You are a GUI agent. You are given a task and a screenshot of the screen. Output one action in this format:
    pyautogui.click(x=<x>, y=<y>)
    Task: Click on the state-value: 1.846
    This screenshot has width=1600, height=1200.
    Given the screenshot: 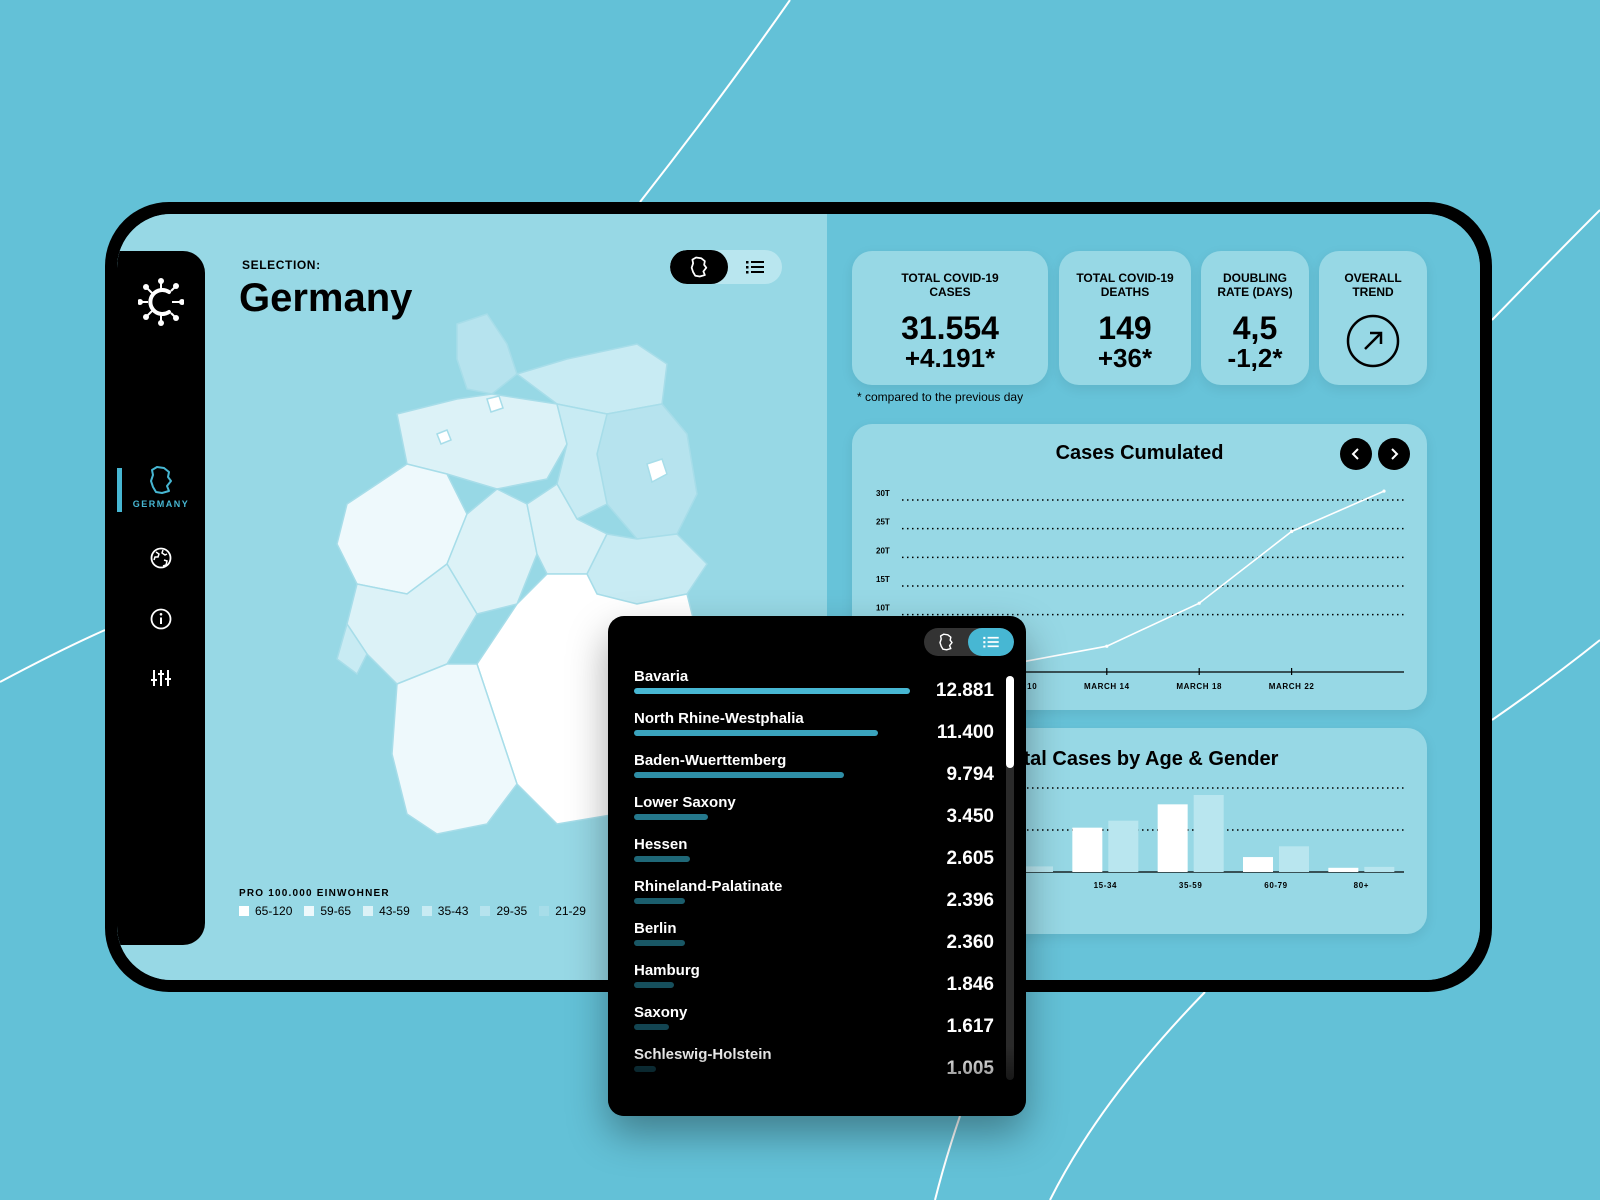 What is the action you would take?
    pyautogui.click(x=970, y=984)
    